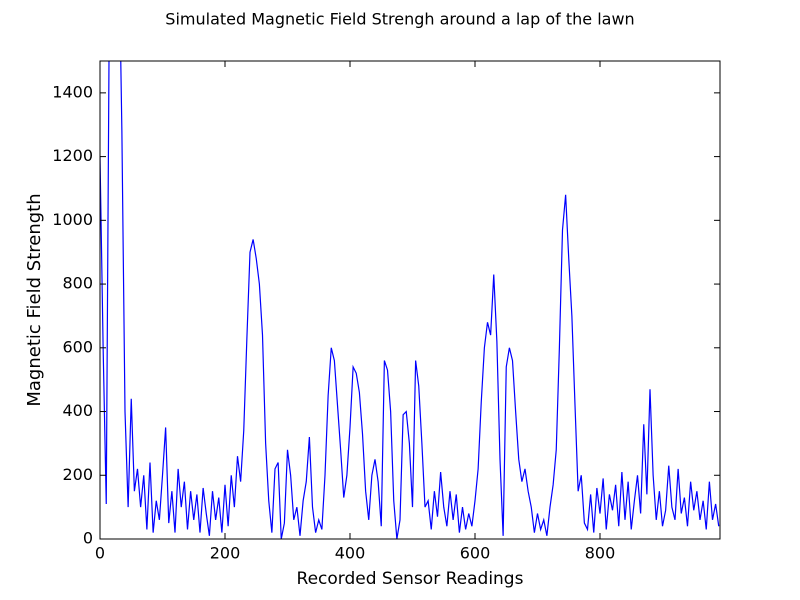 The height and width of the screenshot is (600, 800). I want to click on y-tick-label: 200, so click(77, 474).